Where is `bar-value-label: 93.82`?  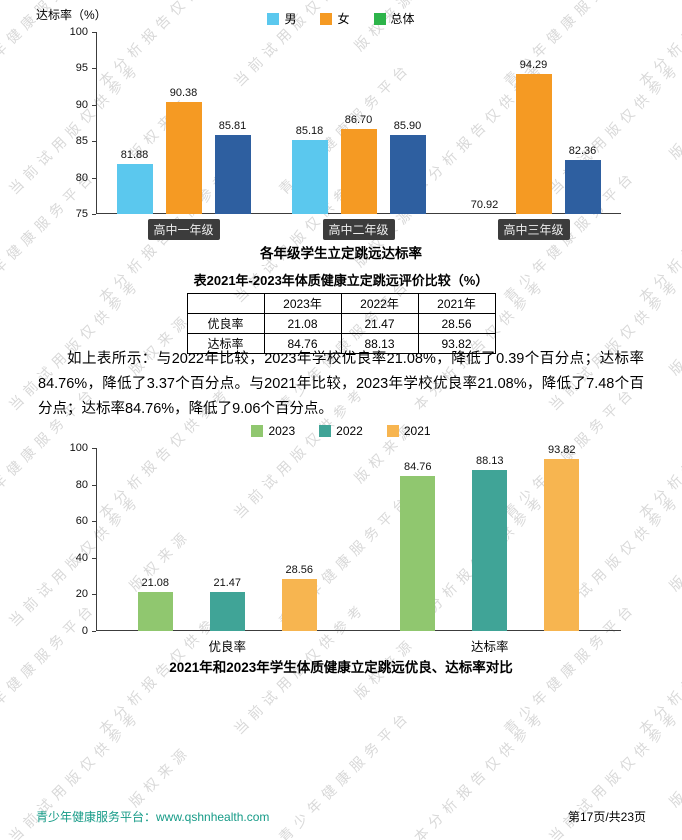
bar-value-label: 93.82 is located at coordinates (561, 450).